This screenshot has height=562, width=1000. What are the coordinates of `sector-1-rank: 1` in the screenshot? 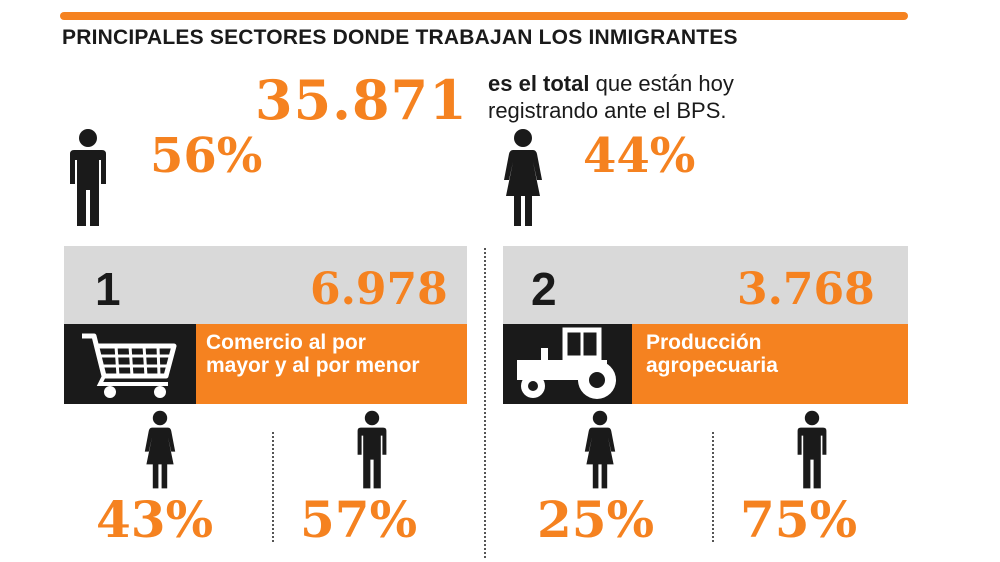 It's located at (108, 289).